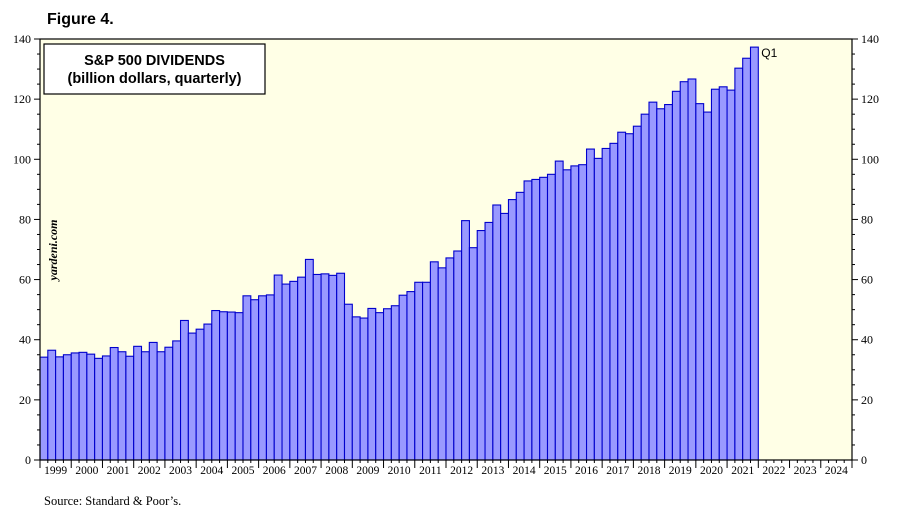 This screenshot has width=897, height=511. I want to click on x-tick-label-year: 2014, so click(524, 471).